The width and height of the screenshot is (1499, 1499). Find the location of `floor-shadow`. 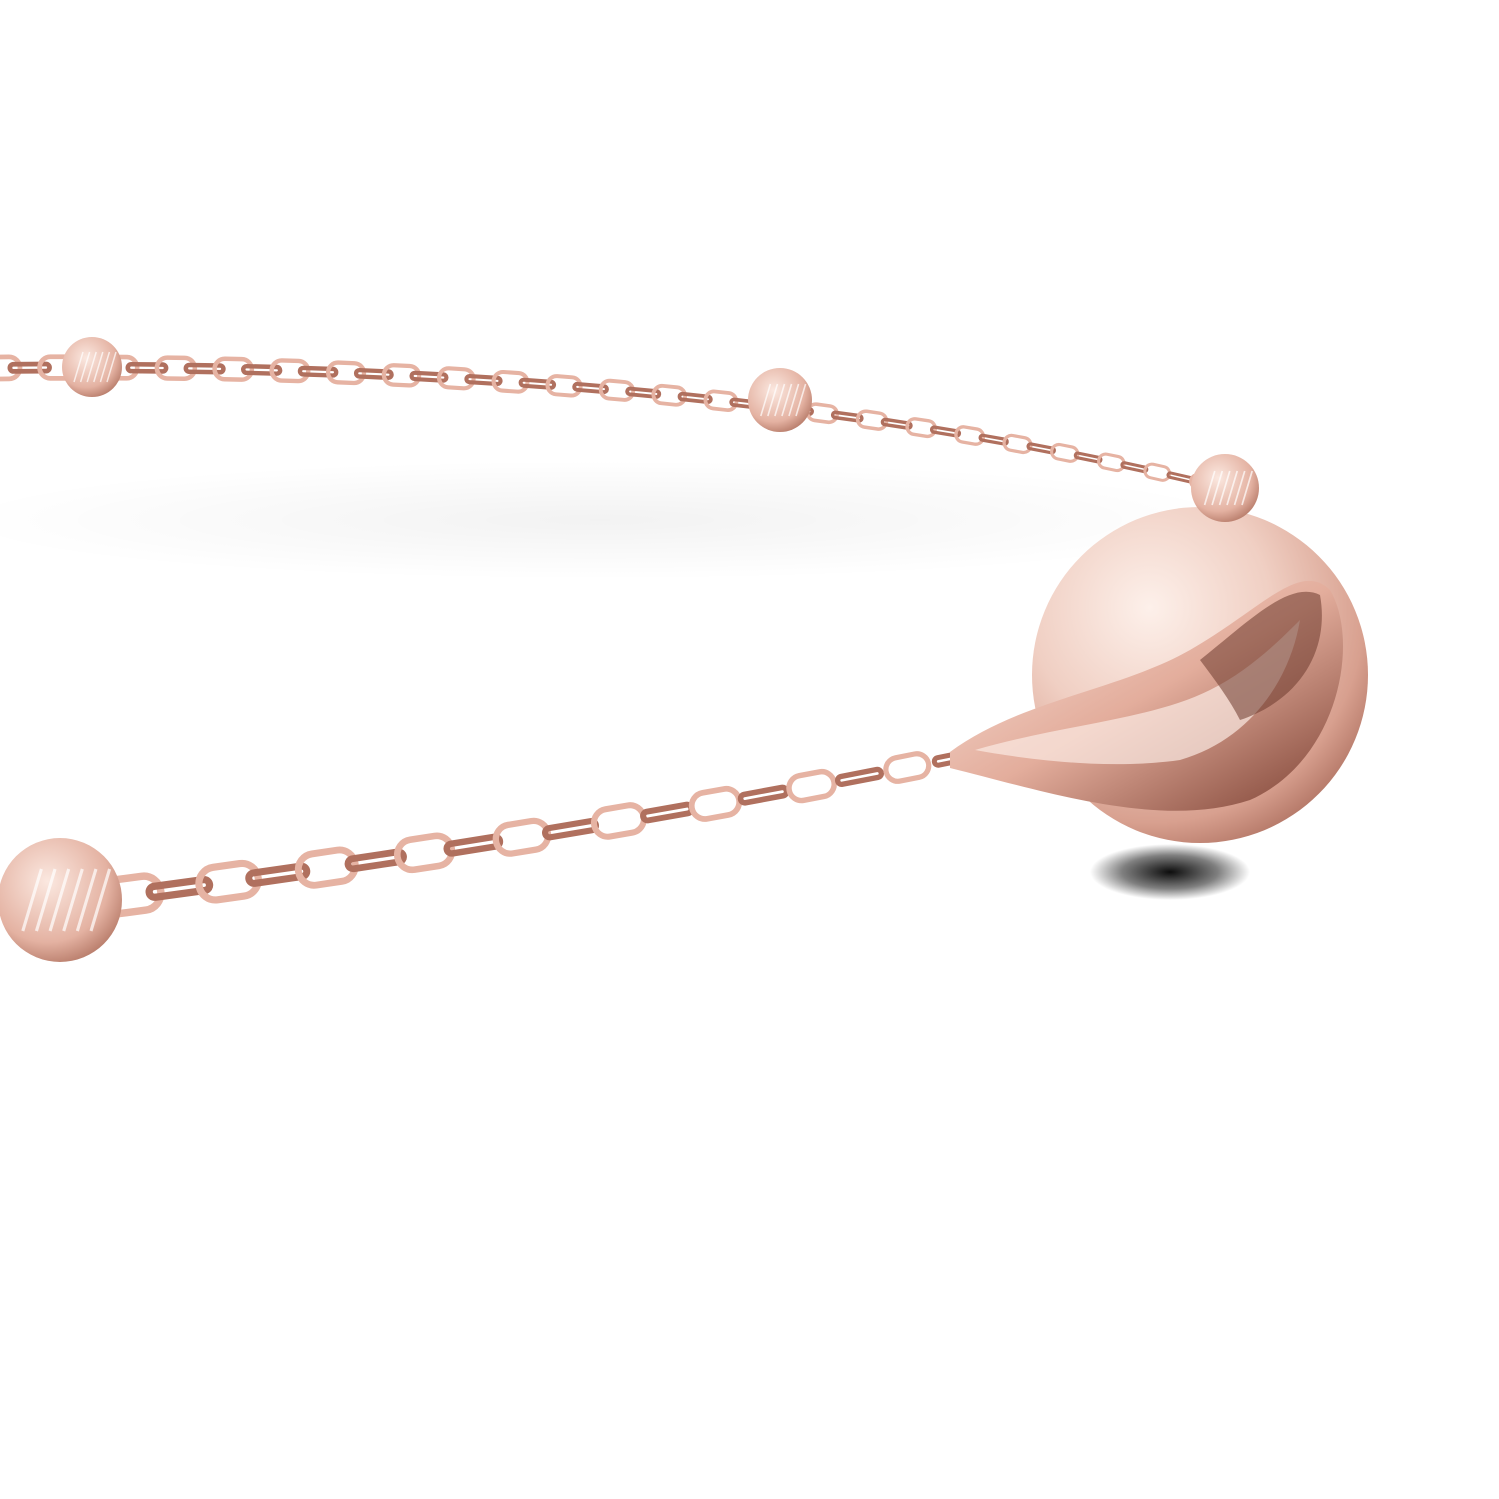

floor-shadow is located at coordinates (625, 520).